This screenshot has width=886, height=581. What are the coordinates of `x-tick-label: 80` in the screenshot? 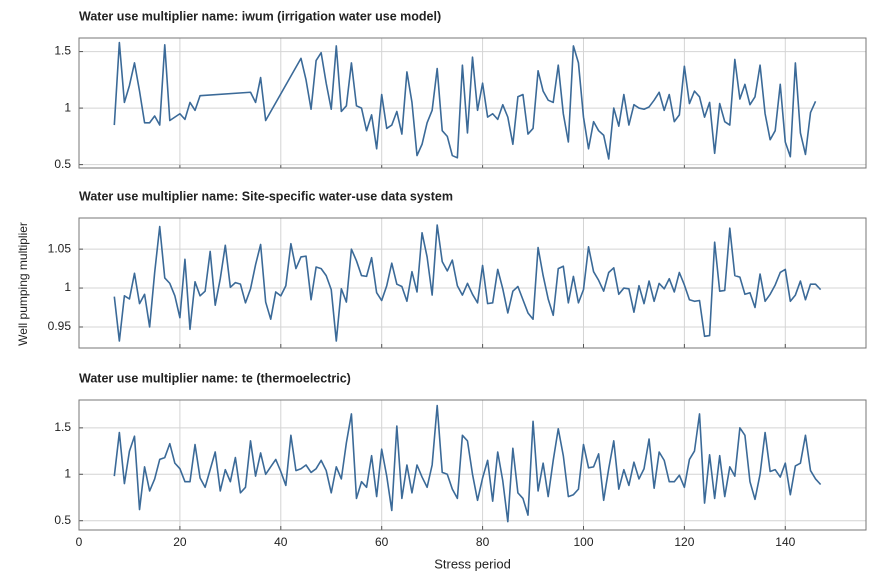 It's located at (483, 542).